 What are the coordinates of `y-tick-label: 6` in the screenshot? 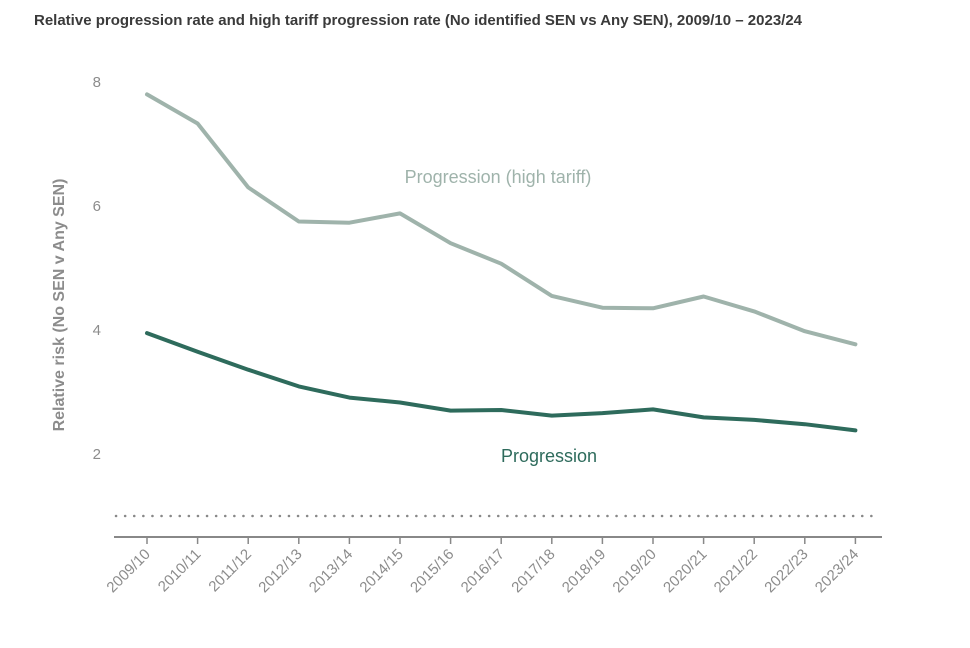 It's located at (97, 206).